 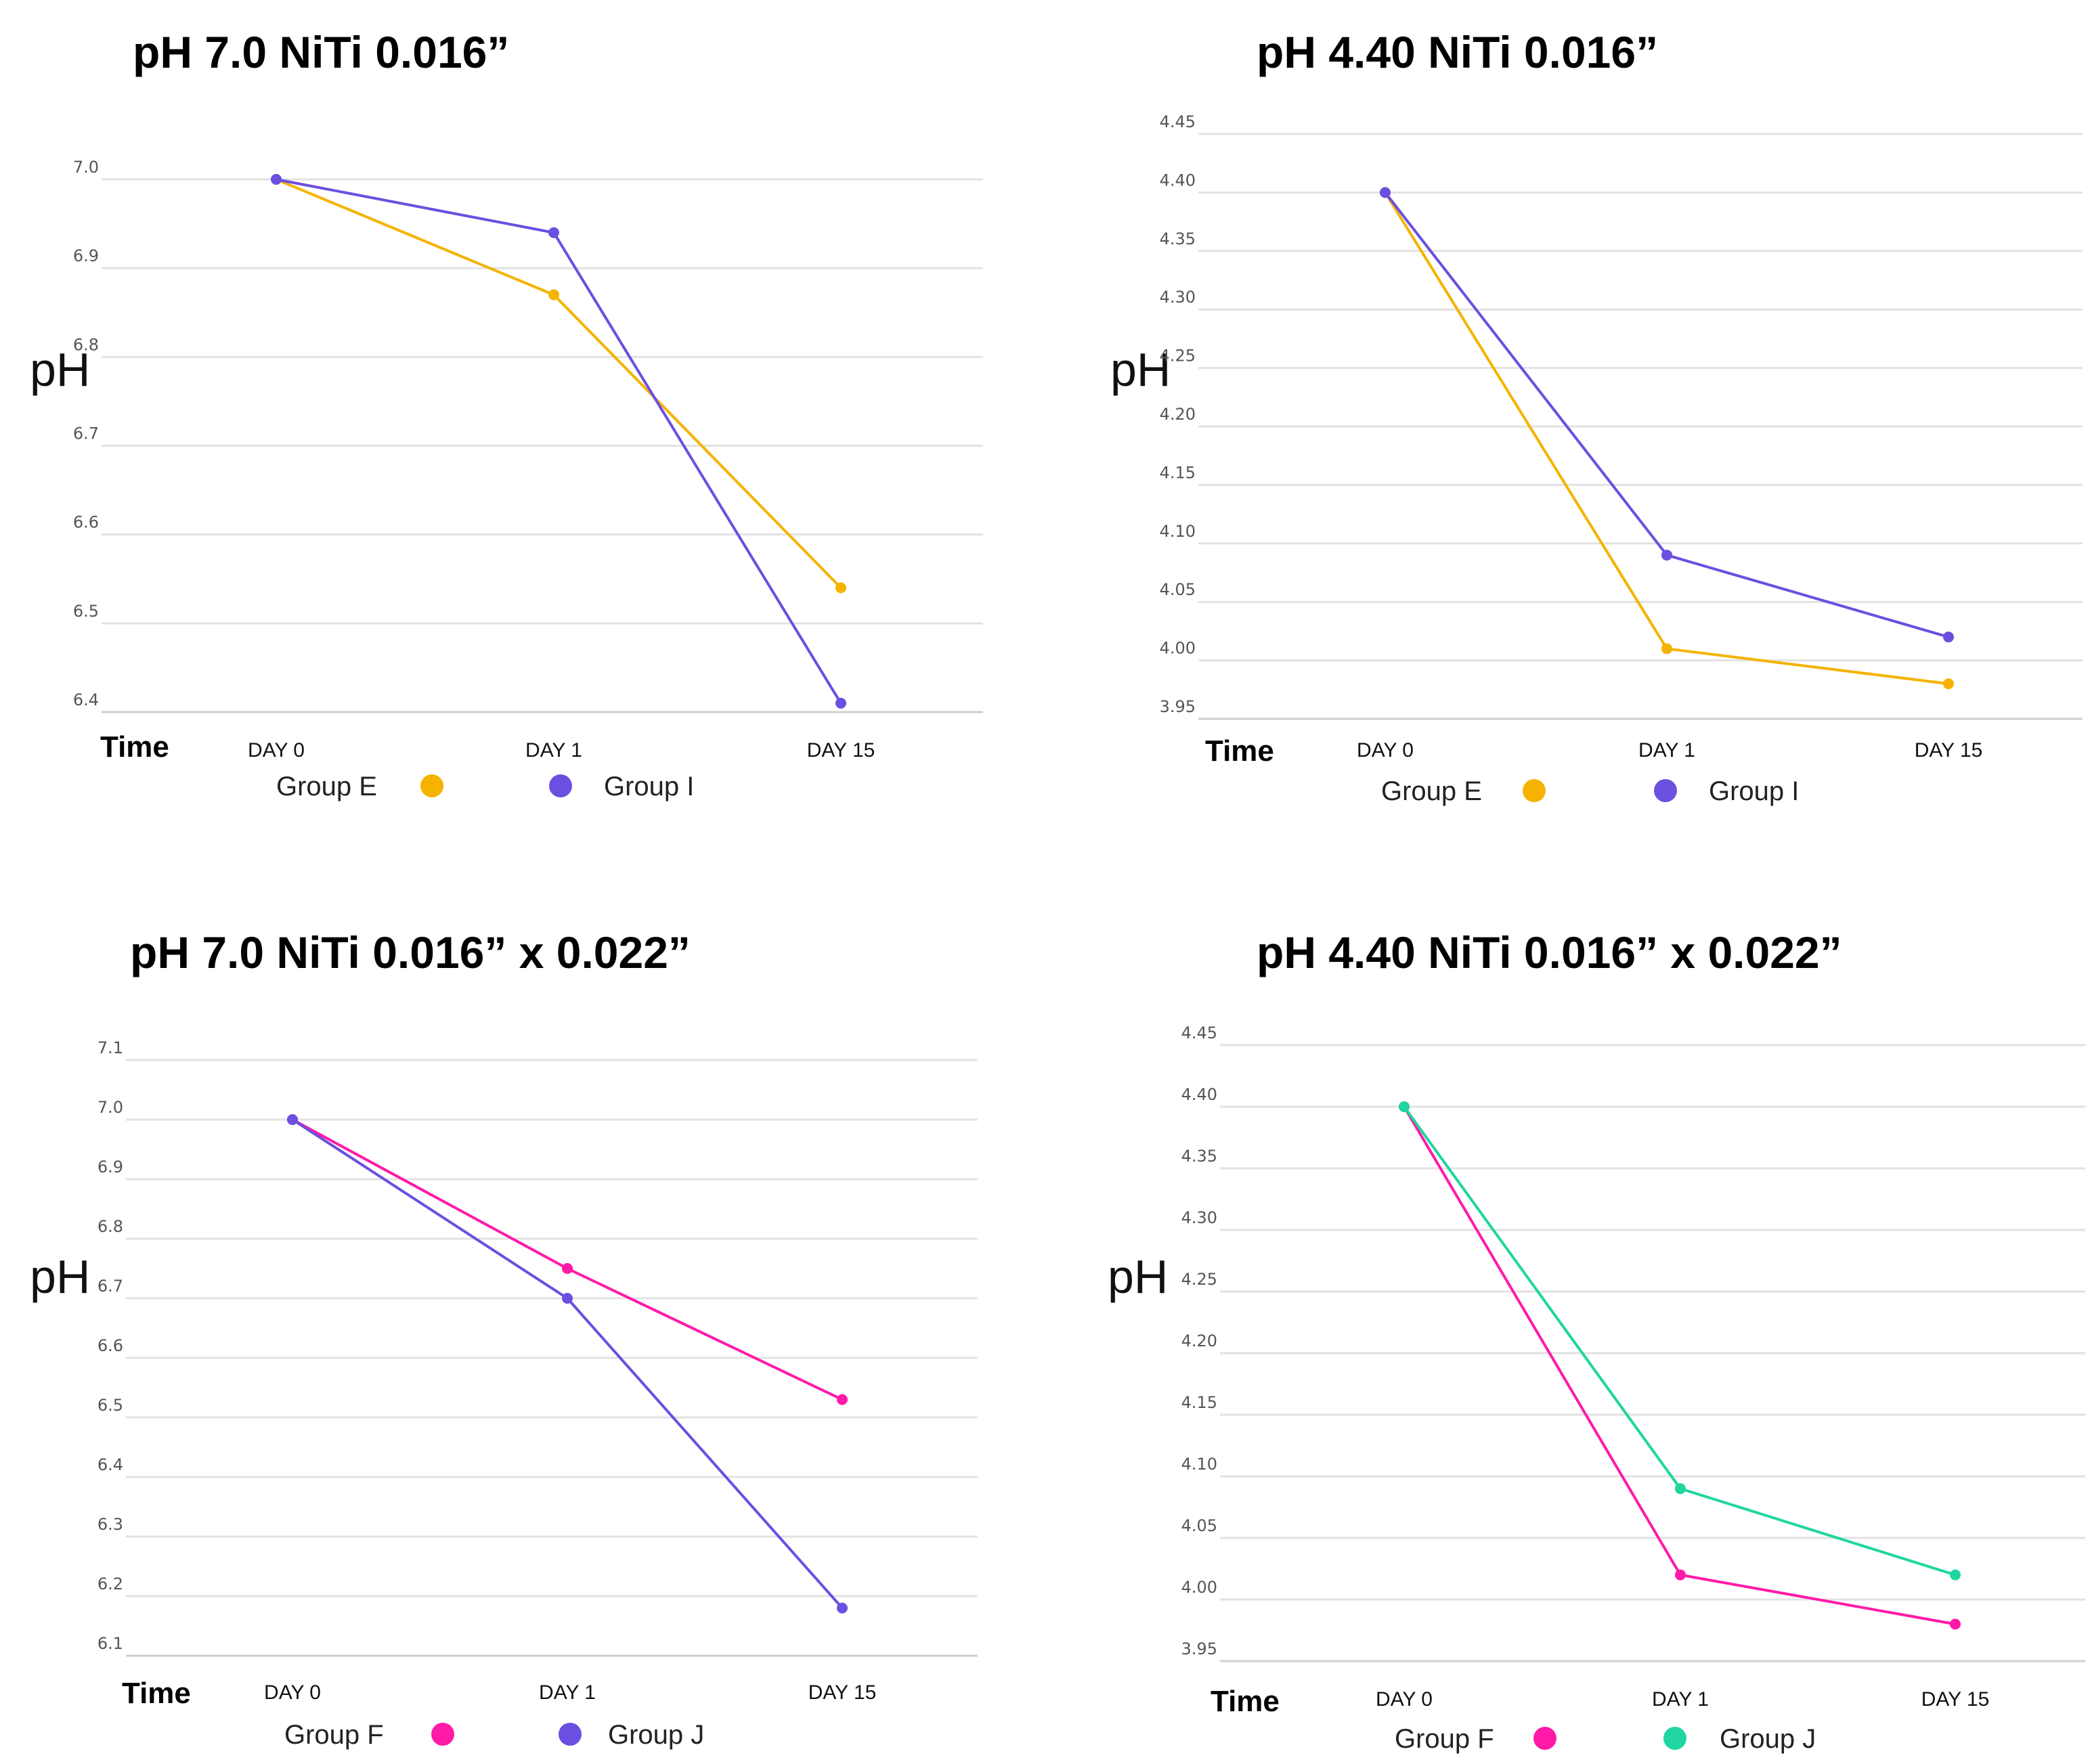 I want to click on y-tick-label: 6.2, so click(x=110, y=1583).